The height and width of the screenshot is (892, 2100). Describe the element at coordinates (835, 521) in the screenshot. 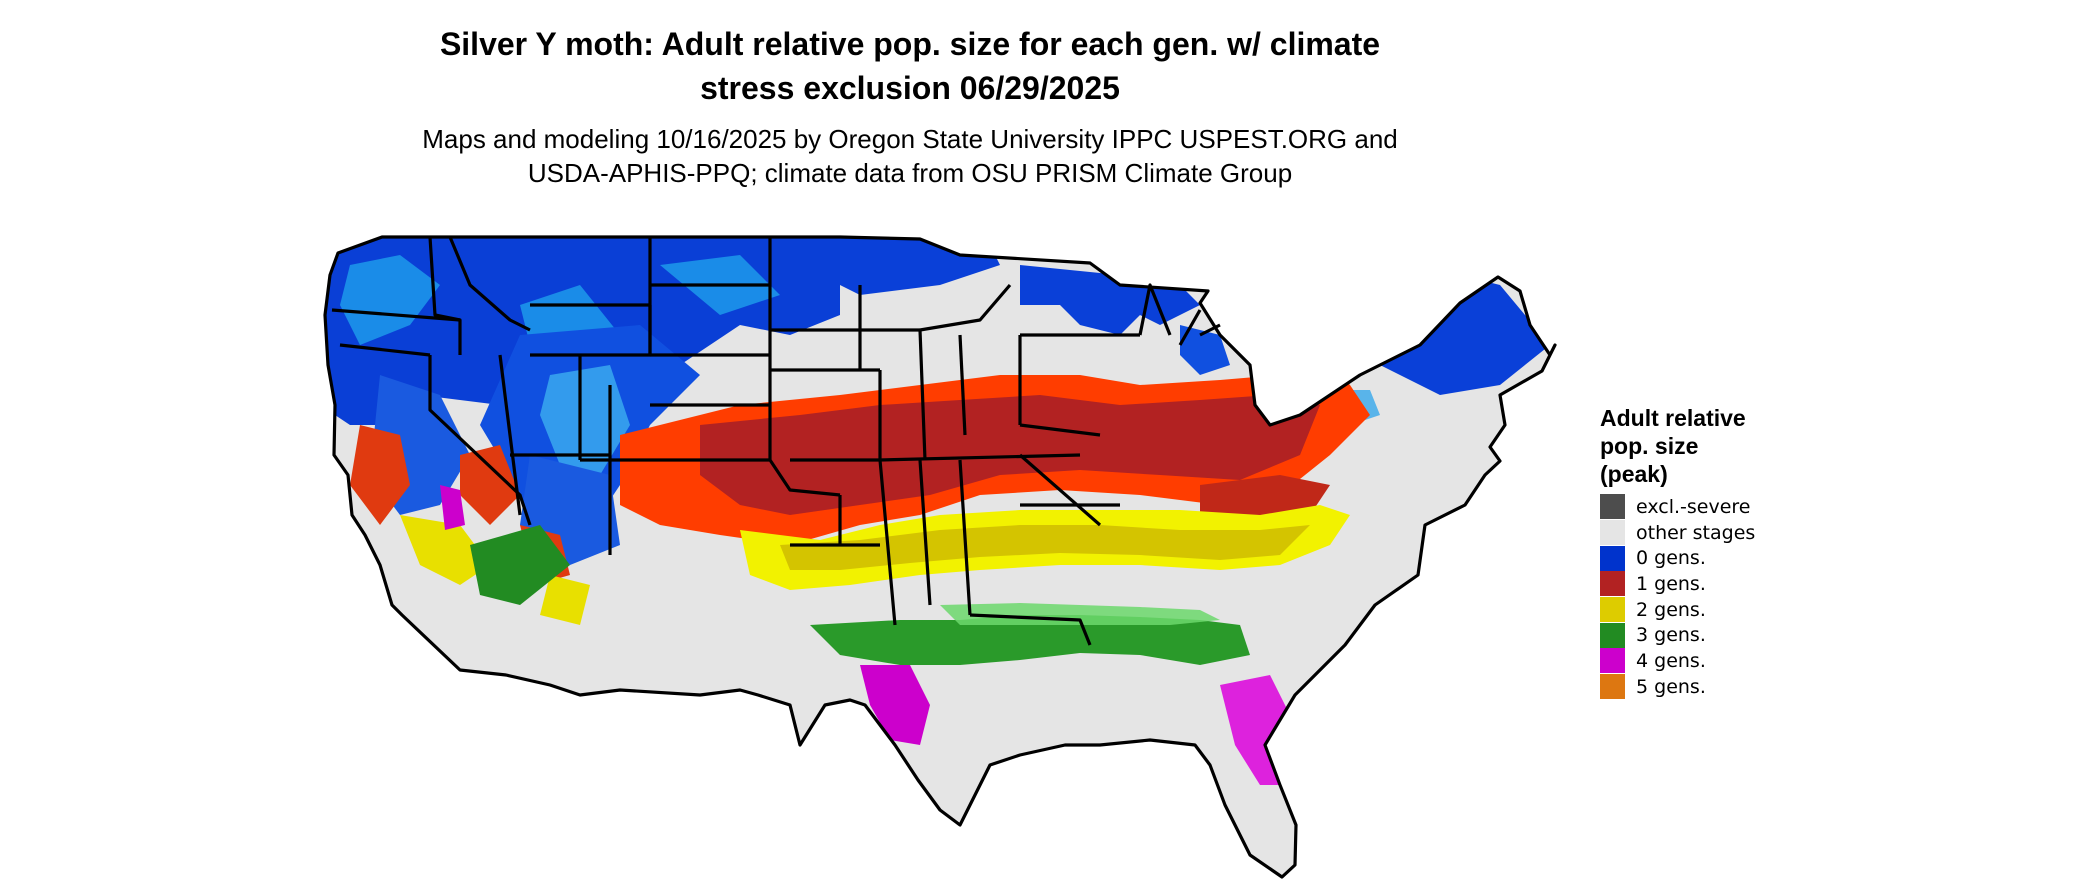

I see `border-ar-la` at that location.